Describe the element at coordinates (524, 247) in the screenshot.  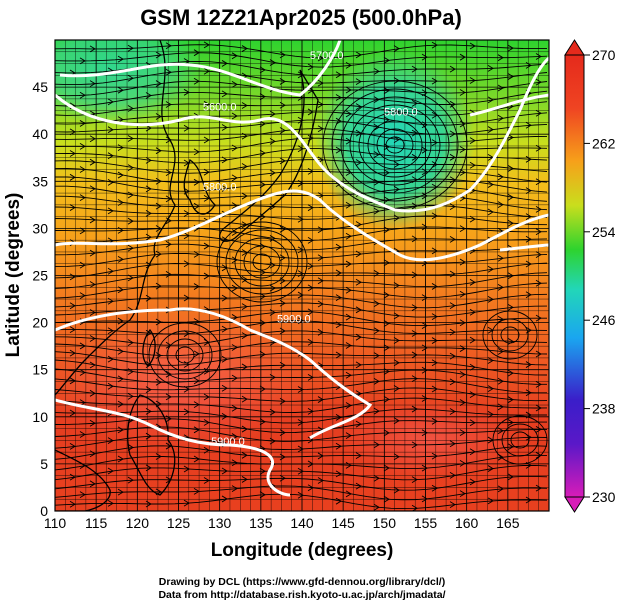
I see `contour-east-lower` at that location.